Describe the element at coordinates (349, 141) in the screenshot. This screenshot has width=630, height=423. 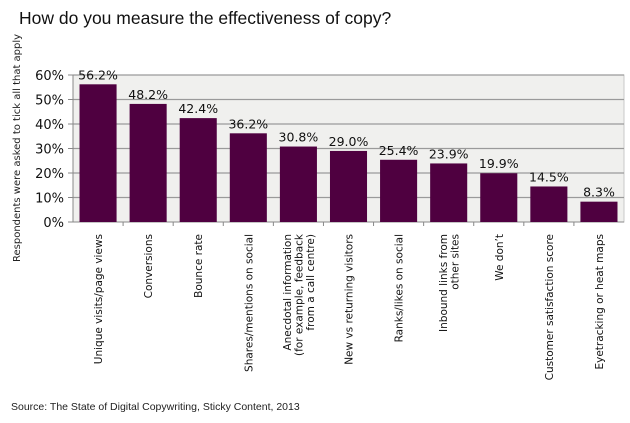
I see `data-label: 29.0%` at that location.